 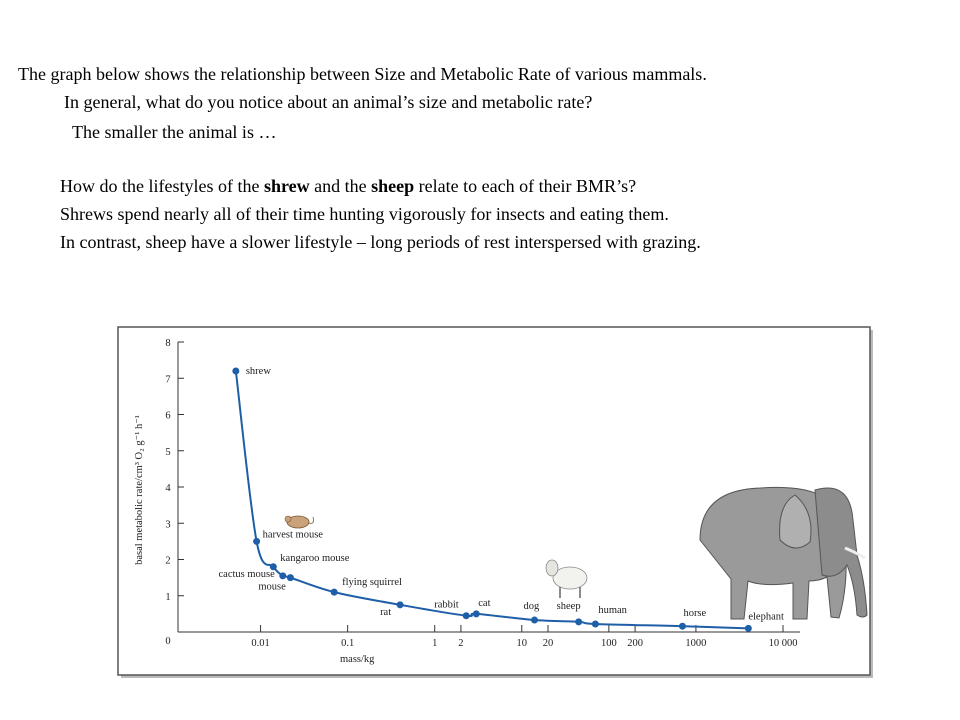 What do you see at coordinates (484, 603) in the screenshot?
I see `point-label: cat` at bounding box center [484, 603].